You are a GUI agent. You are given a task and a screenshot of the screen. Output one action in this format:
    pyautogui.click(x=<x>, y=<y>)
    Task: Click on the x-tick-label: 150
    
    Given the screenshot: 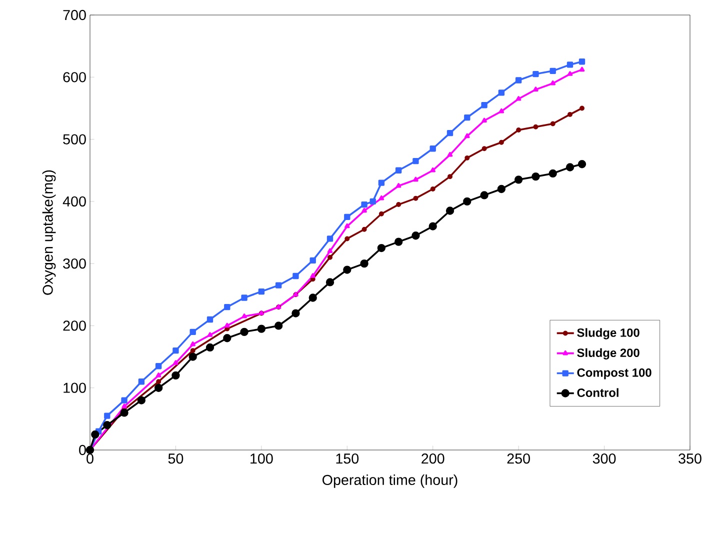 What is the action you would take?
    pyautogui.click(x=347, y=459)
    